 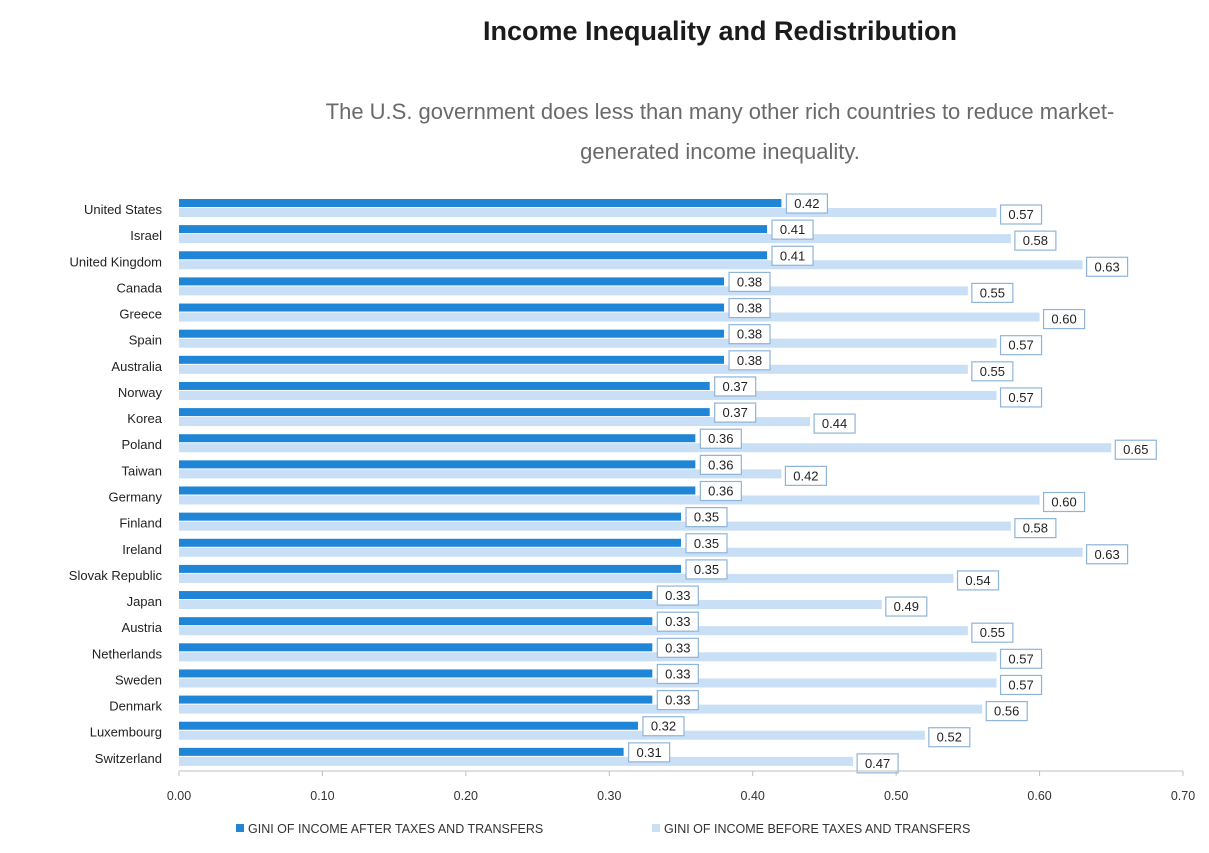 What do you see at coordinates (139, 287) in the screenshot?
I see `category-label: Canada` at bounding box center [139, 287].